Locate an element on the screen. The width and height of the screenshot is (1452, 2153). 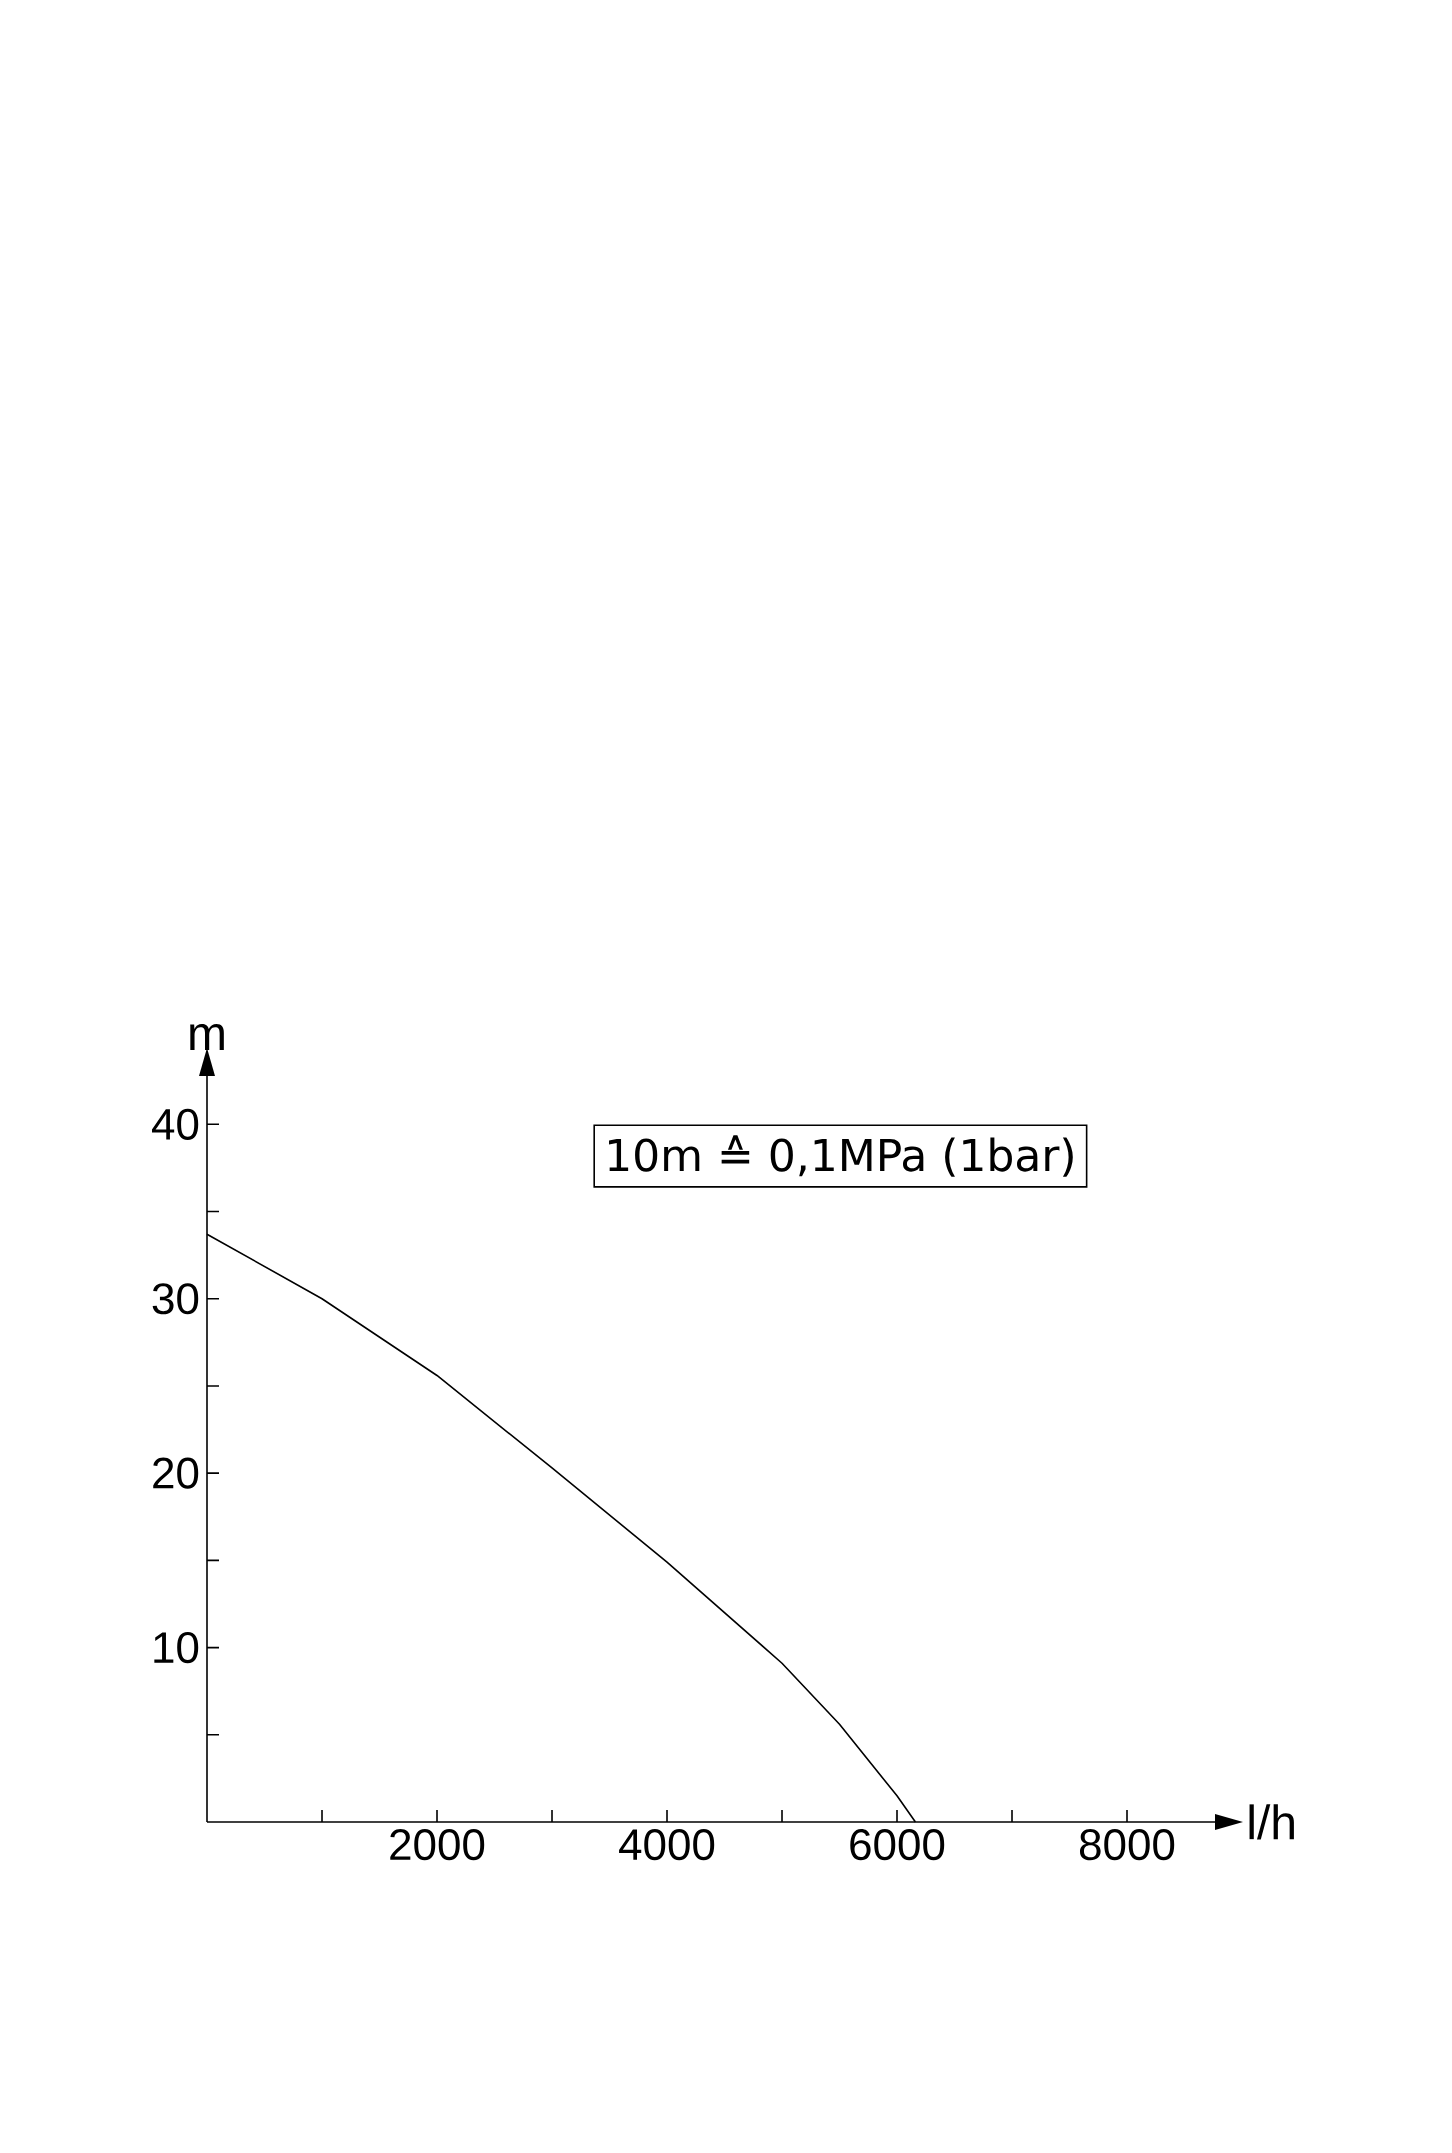
x-tick-label: 6000 is located at coordinates (897, 1845).